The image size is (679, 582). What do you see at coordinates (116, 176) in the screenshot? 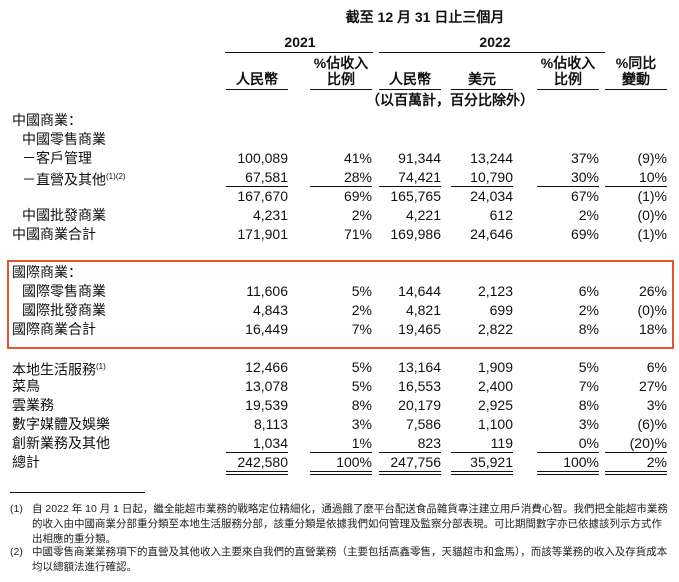
I see `note-ref: (1)(2)` at bounding box center [116, 176].